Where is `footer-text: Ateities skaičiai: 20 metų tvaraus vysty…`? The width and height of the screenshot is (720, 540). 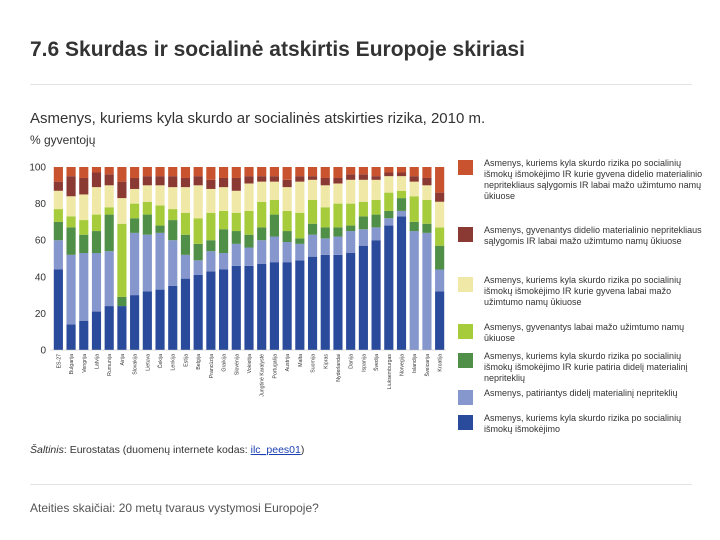 footer-text: Ateities skaičiai: 20 metų tvaraus vysty… is located at coordinates (174, 508).